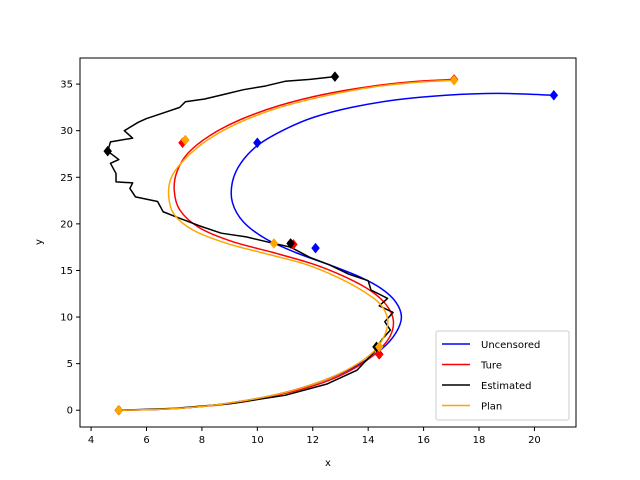  I want to click on y-tick-label: 25, so click(66, 178).